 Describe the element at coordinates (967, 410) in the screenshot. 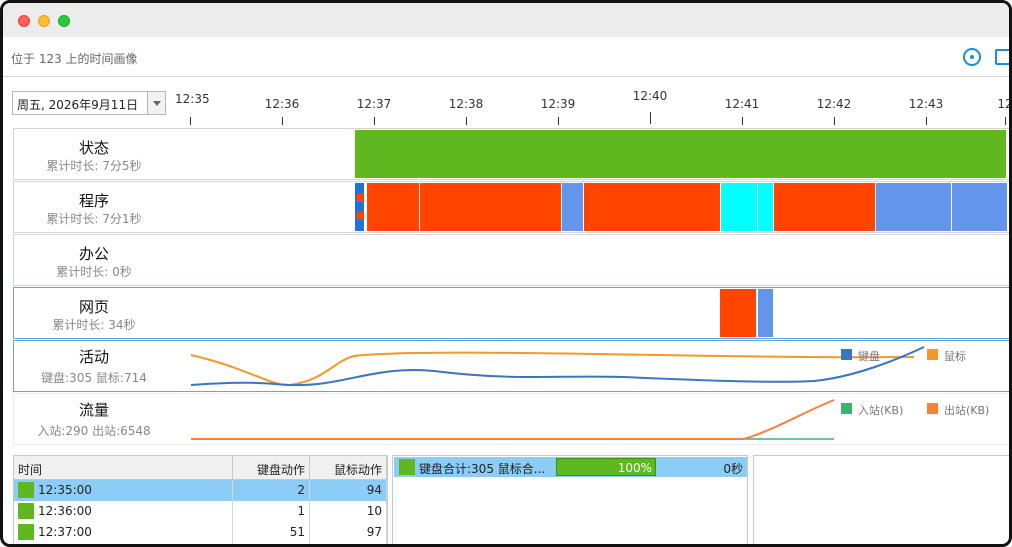

I see `legend-outbound-label: 出站(KB)` at that location.